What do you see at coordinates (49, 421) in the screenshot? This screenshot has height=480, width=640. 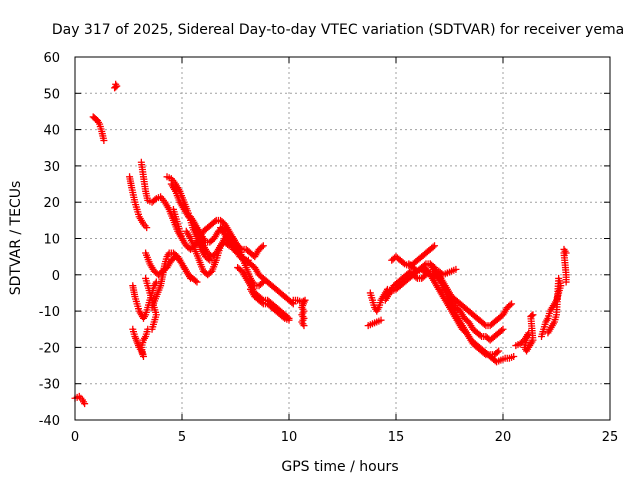 I see `y-tick-label: -40` at bounding box center [49, 421].